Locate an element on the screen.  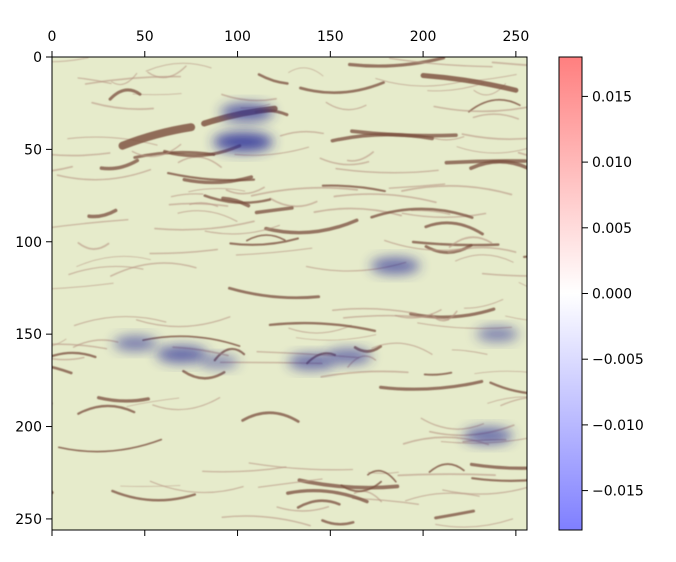
colorbar-tick-label: 0.015 is located at coordinates (612, 97).